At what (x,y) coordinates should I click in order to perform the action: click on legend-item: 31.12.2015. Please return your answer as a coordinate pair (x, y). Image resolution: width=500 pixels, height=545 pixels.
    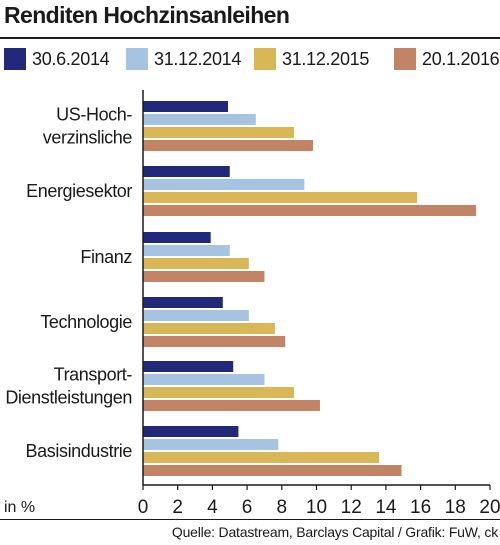
    Looking at the image, I should click on (311, 59).